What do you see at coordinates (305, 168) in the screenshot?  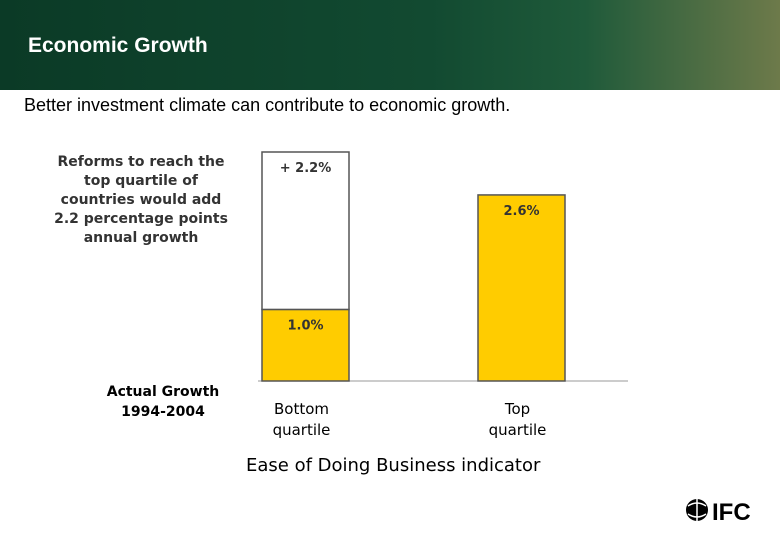 I see `data-label: + 2.2%` at bounding box center [305, 168].